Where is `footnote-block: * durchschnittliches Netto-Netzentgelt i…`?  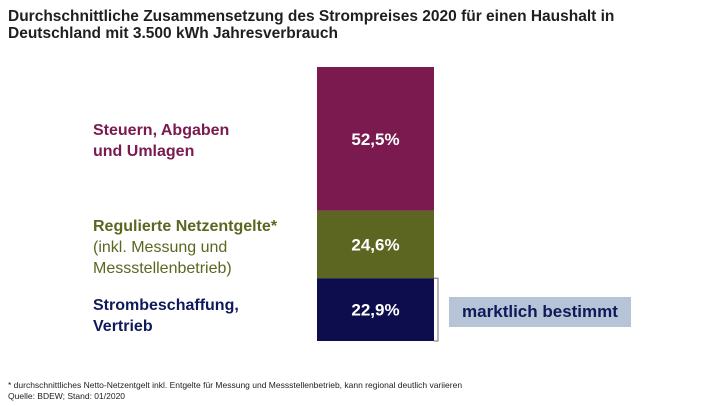
footnote-block: * durchschnittliches Netto-Netzentgelt i… is located at coordinates (235, 391).